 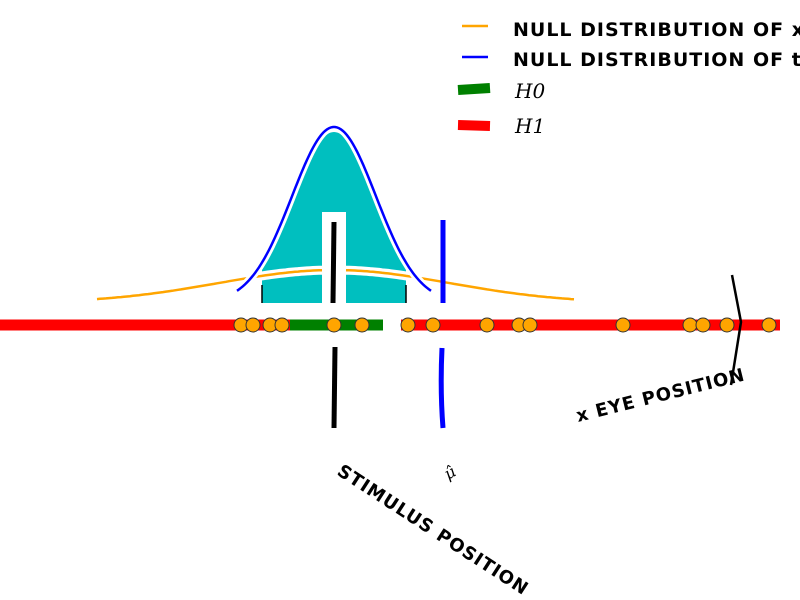 I want to click on null-t-curve, so click(x=334, y=208).